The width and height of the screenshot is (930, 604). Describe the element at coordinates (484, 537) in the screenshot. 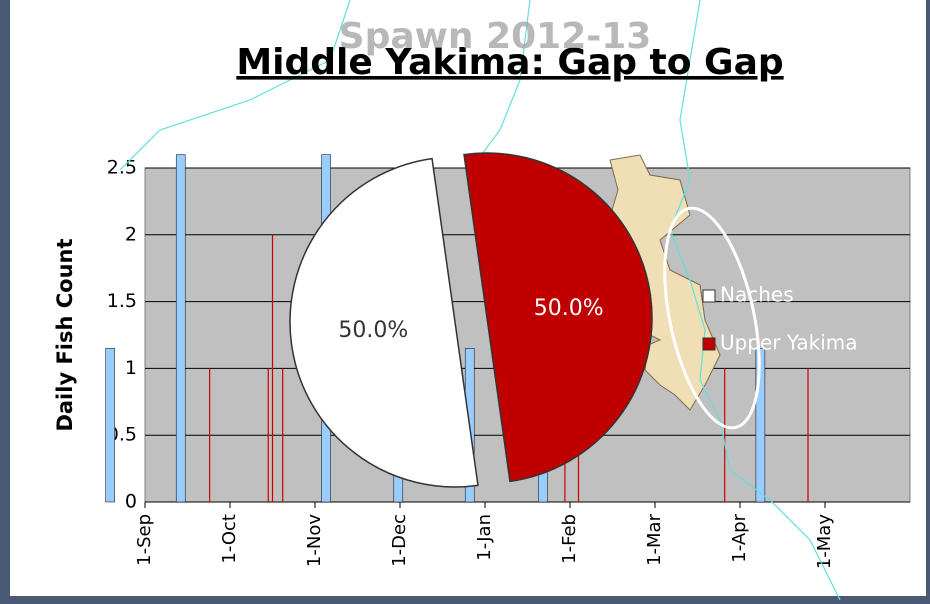

I see `x-tick-label: 1-Jan` at that location.